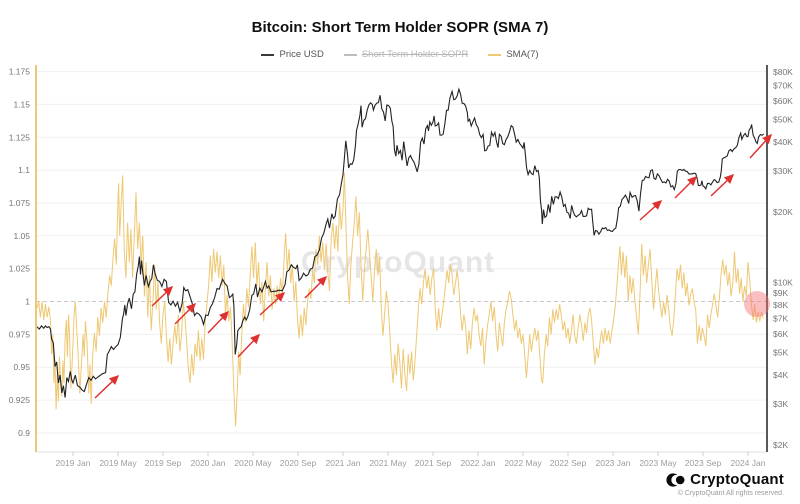 This screenshot has height=504, width=800. Describe the element at coordinates (20, 334) in the screenshot. I see `left-axis-tick-label: 0.975` at that location.